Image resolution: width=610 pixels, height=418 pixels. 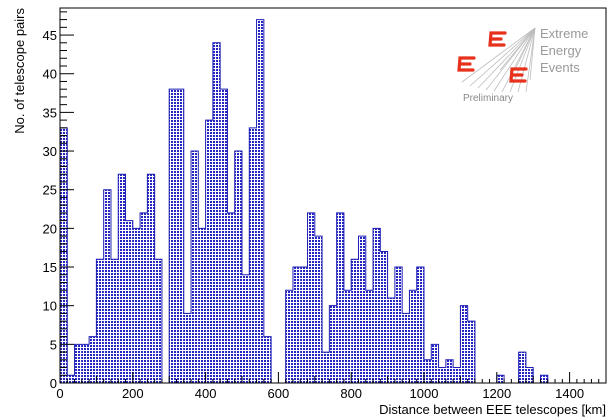 I want to click on logo-line-2: Energy, so click(x=561, y=50).